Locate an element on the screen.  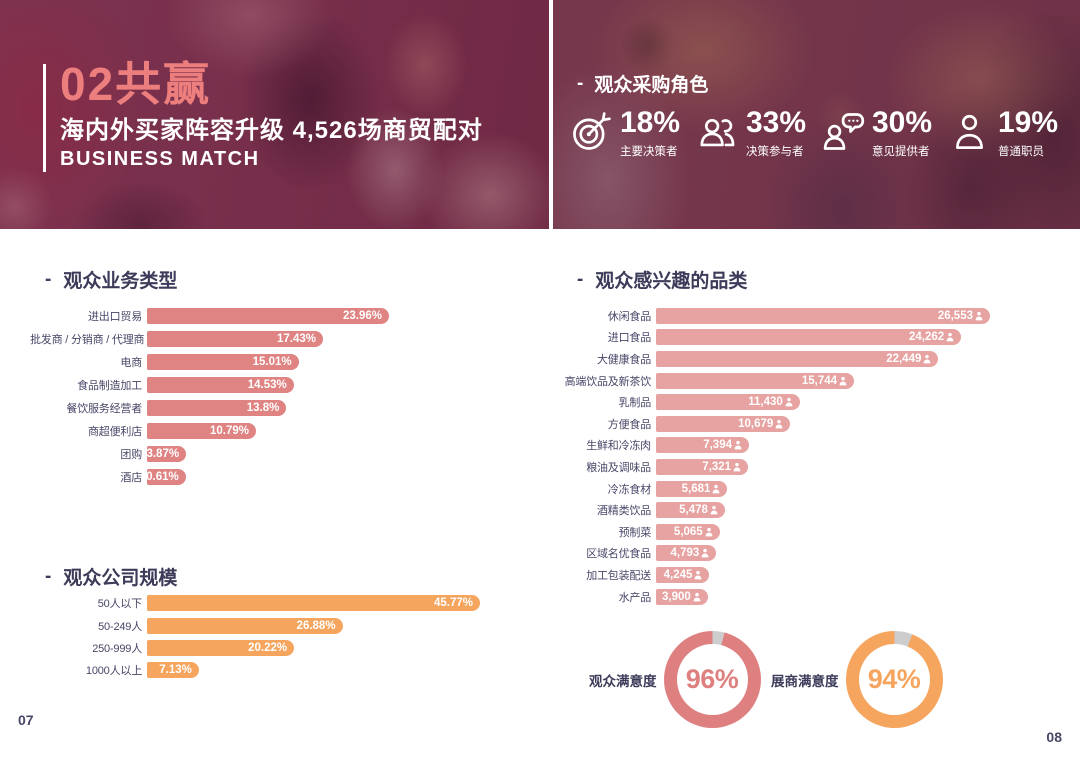
bar-value-label: 7.13% is located at coordinates (175, 670).